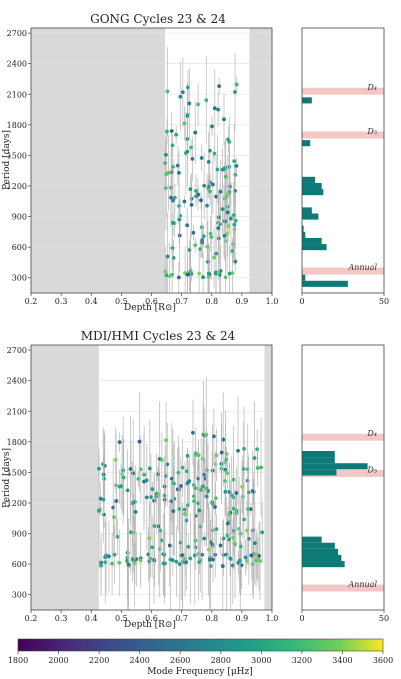 The height and width of the screenshot is (679, 401). I want to click on period-band-label: D₄, so click(371, 87).